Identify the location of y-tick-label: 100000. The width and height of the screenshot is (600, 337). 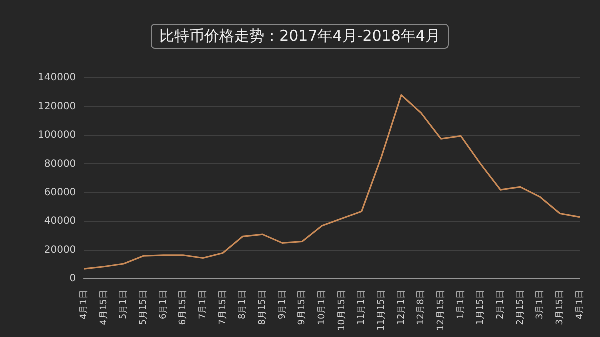
(57, 136).